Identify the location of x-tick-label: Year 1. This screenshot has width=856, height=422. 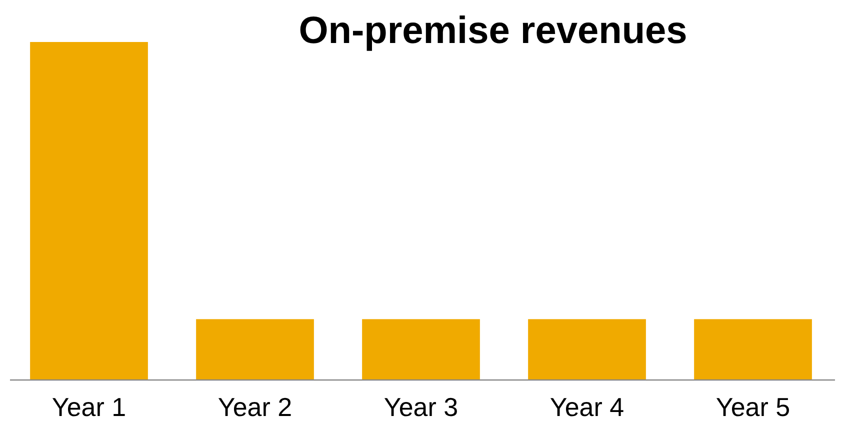
(89, 407).